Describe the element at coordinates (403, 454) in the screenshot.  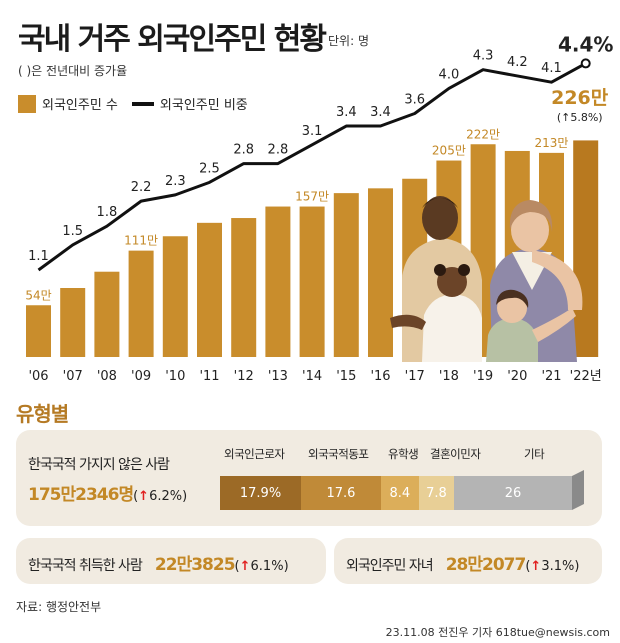
I see `segment-label: 유학생` at that location.